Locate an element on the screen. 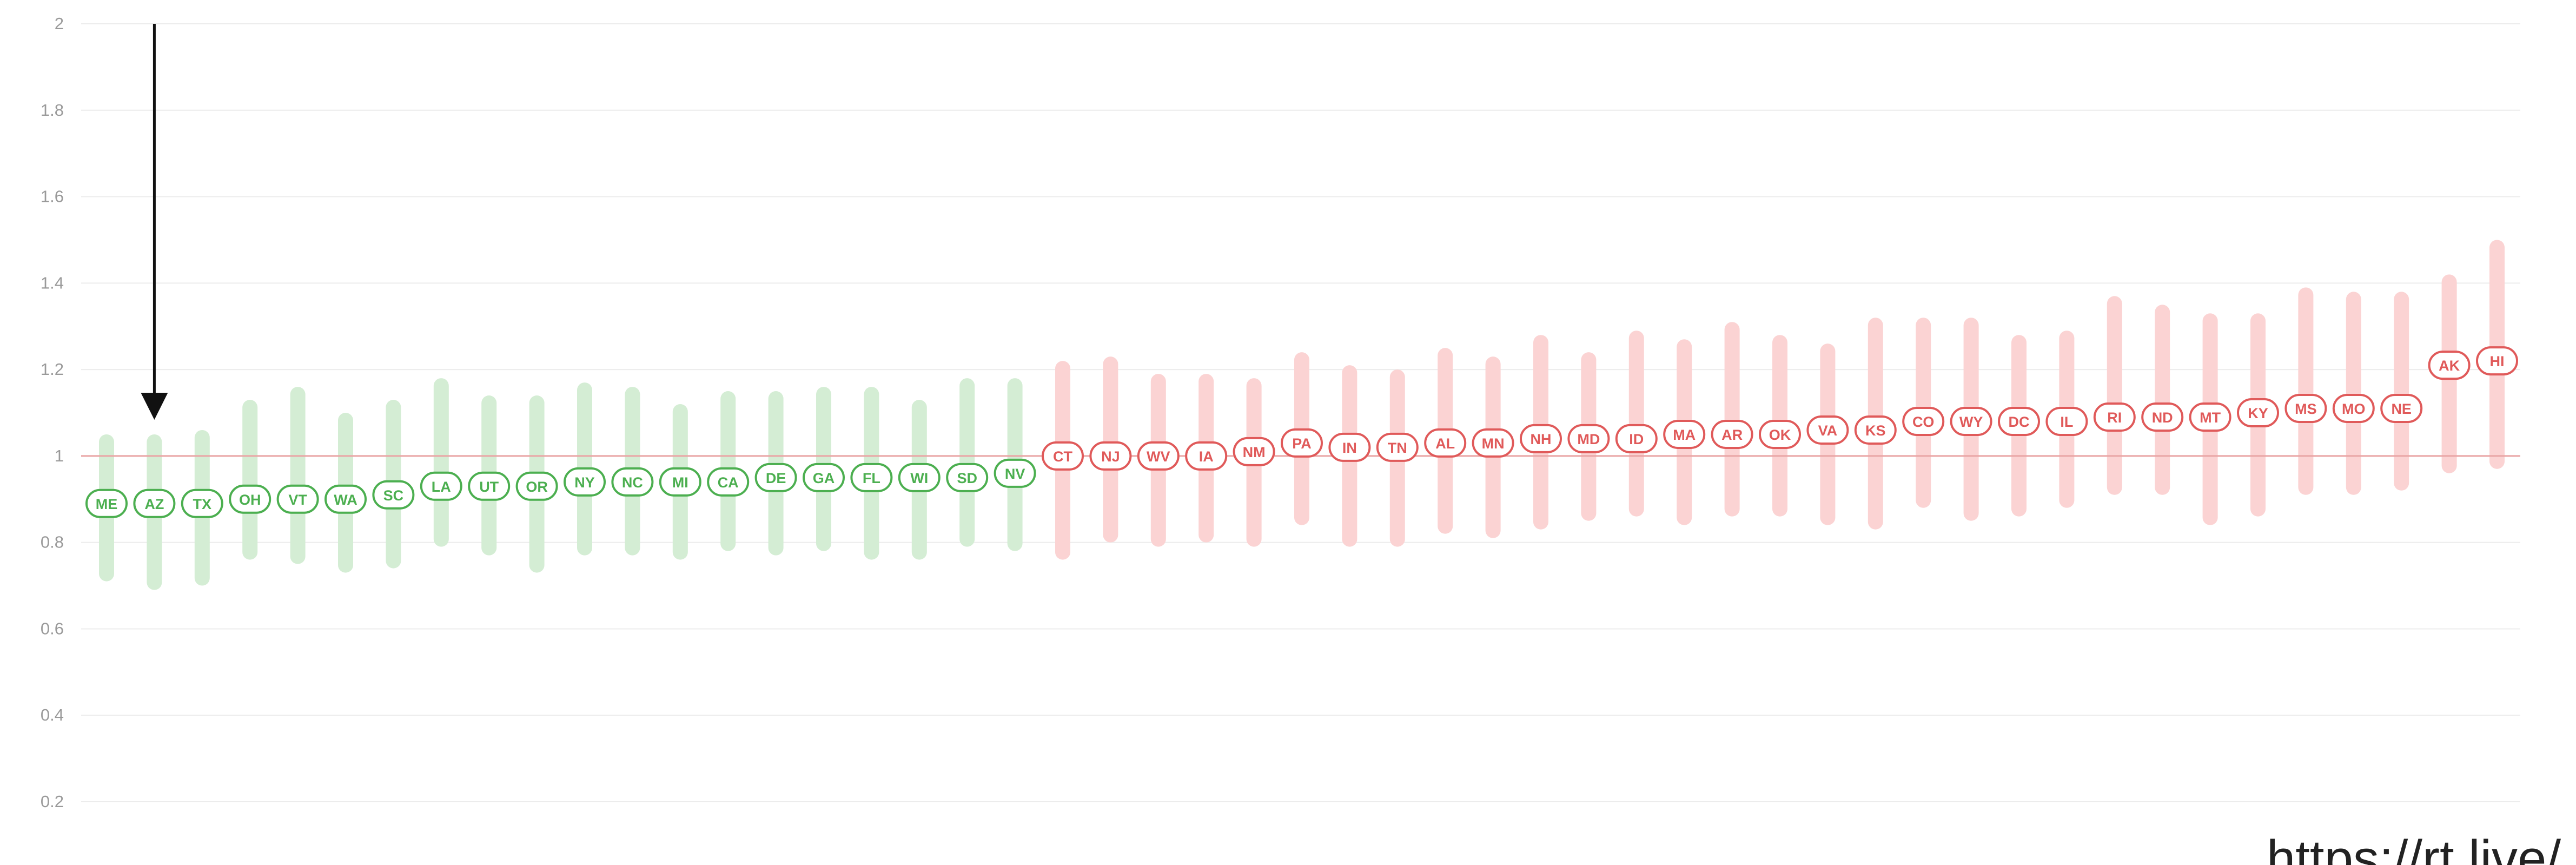  watermark-url: https://rt.live/ is located at coordinates (2414, 847).